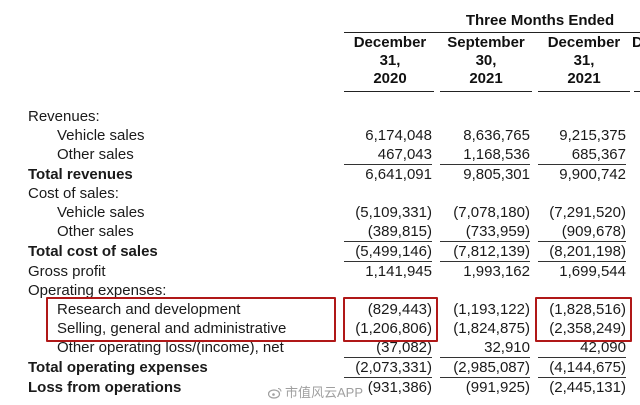  Describe the element at coordinates (491, 367) in the screenshot. I see `cell-value: (2,985,087)` at that location.